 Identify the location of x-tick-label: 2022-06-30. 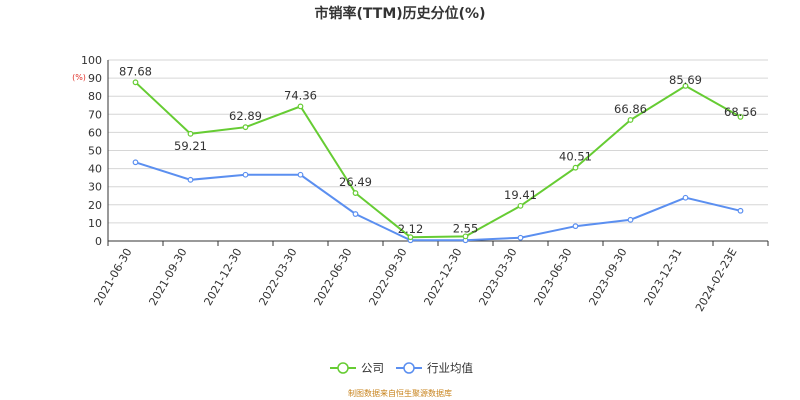
(332, 277).